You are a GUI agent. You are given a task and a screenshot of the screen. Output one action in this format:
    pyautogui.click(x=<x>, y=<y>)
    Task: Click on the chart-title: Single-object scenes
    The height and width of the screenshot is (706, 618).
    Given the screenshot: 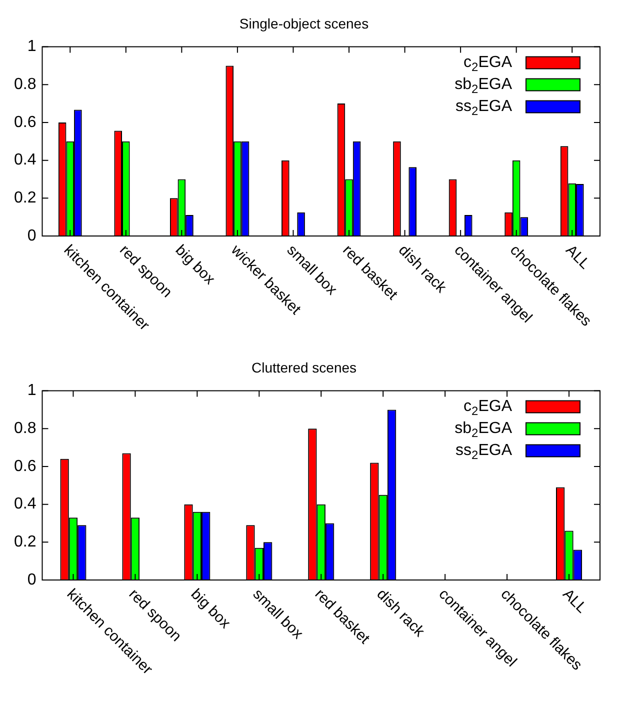 What is the action you would take?
    pyautogui.click(x=304, y=23)
    